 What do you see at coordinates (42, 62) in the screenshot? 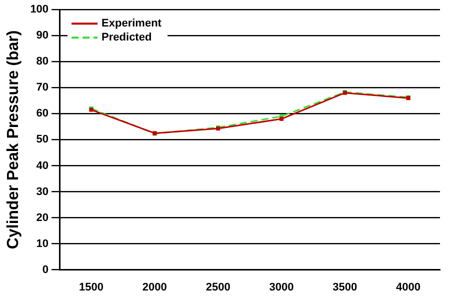
I see `y-tick-label: 80` at bounding box center [42, 62].